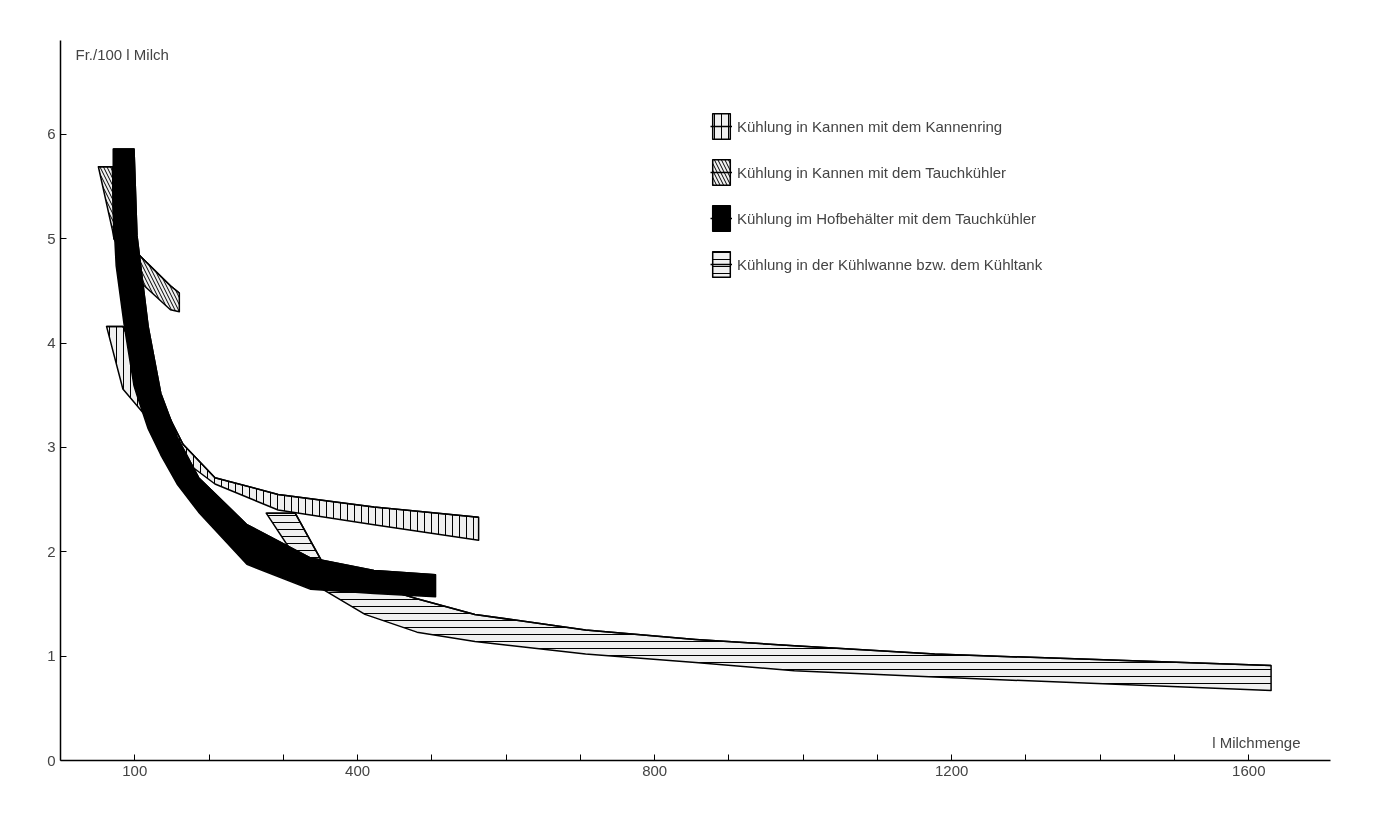 Image resolution: width=1384 pixels, height=822 pixels. Describe the element at coordinates (890, 264) in the screenshot. I see `legend-label: Kühlung in der Kühlwanne bzw. dem Kühltank` at that location.